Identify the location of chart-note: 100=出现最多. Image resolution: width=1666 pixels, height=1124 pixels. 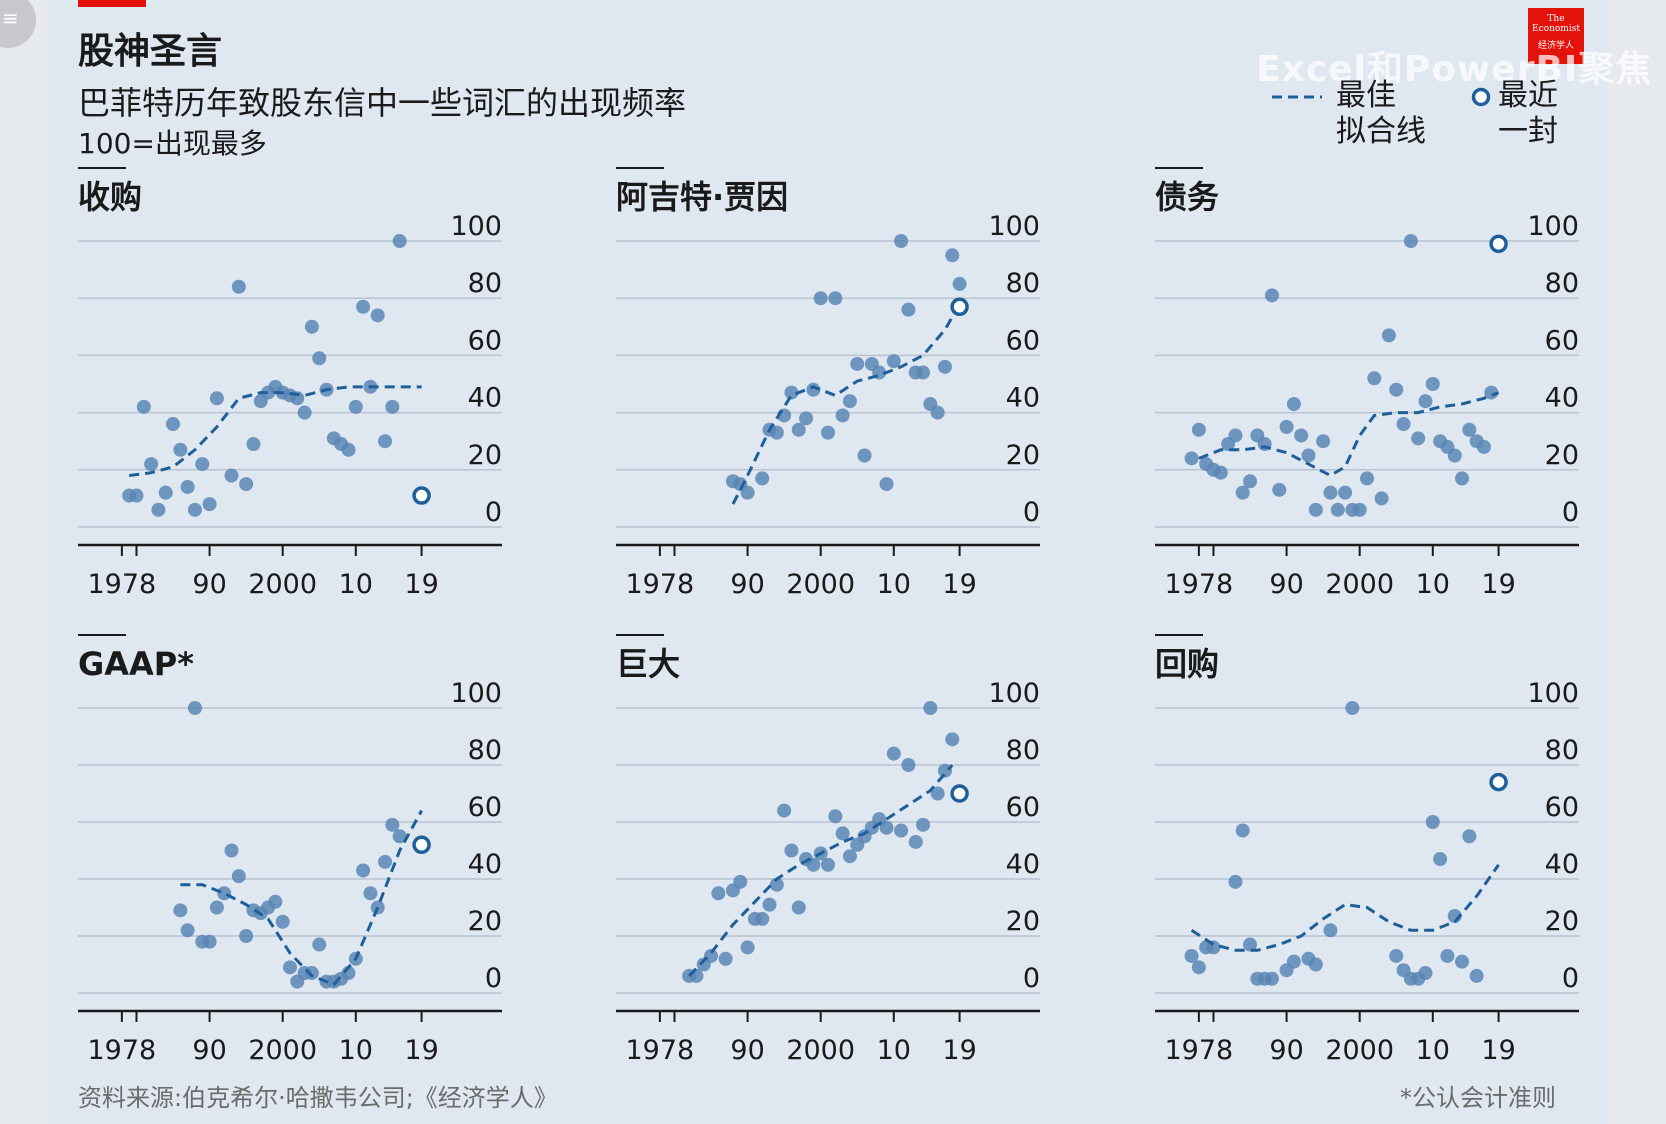
(172, 143).